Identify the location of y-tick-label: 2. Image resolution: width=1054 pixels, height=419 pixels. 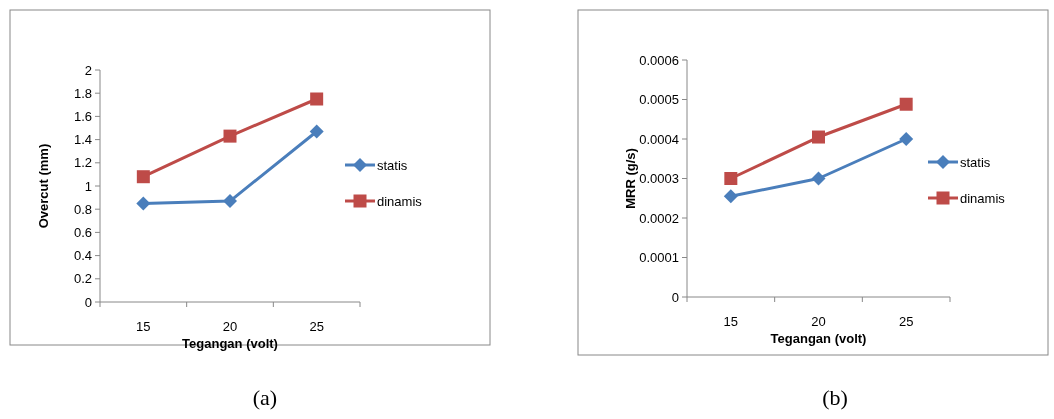
(88, 70).